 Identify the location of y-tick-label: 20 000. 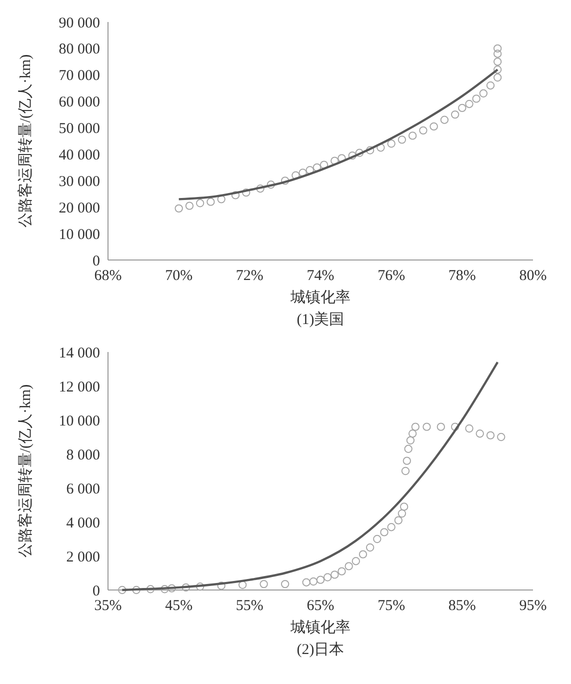
(79, 208).